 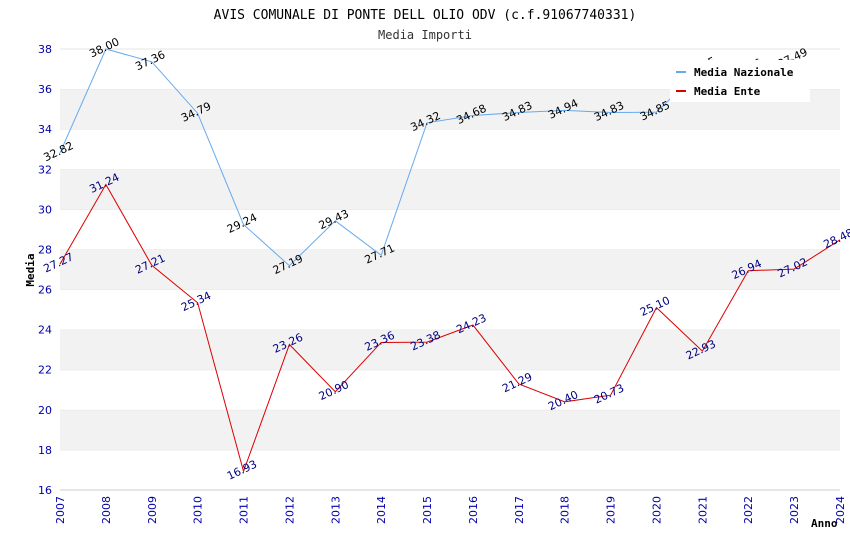 What do you see at coordinates (748, 510) in the screenshot?
I see `x-tick-label: 2022` at bounding box center [748, 510].